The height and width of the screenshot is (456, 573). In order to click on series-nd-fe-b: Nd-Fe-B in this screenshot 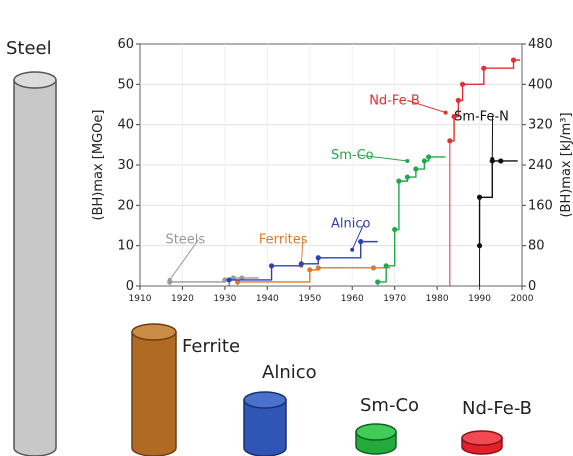, I will do `click(444, 171)`.